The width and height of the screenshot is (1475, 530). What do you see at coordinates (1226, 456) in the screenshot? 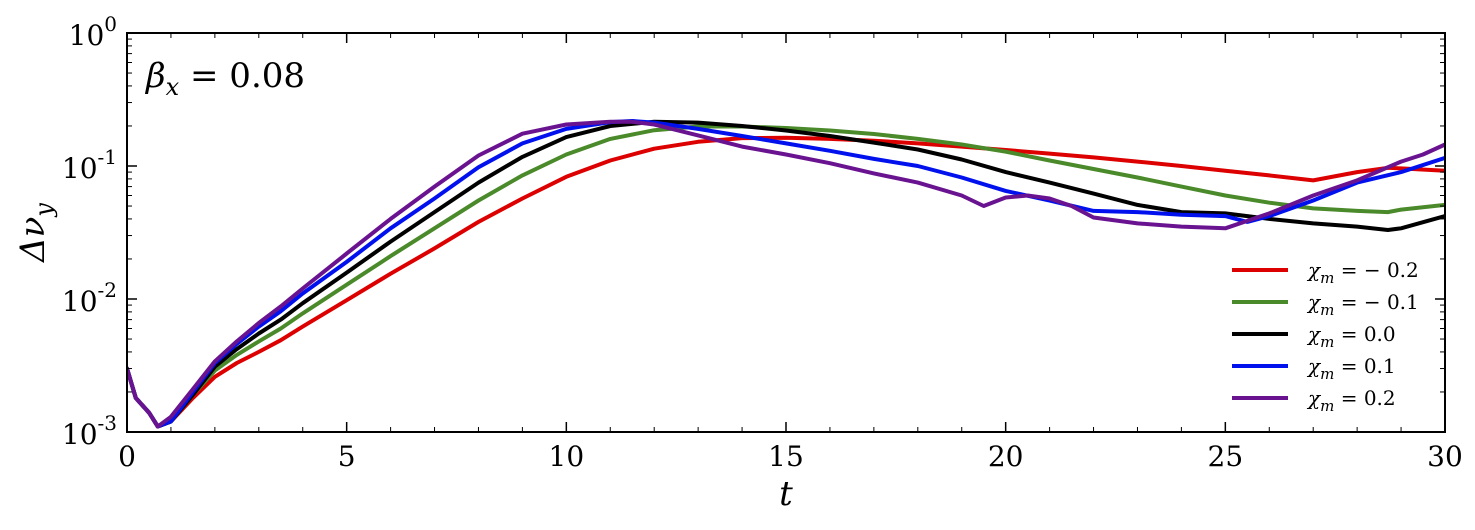
I see `x-tick-label-5: 25` at bounding box center [1226, 456].